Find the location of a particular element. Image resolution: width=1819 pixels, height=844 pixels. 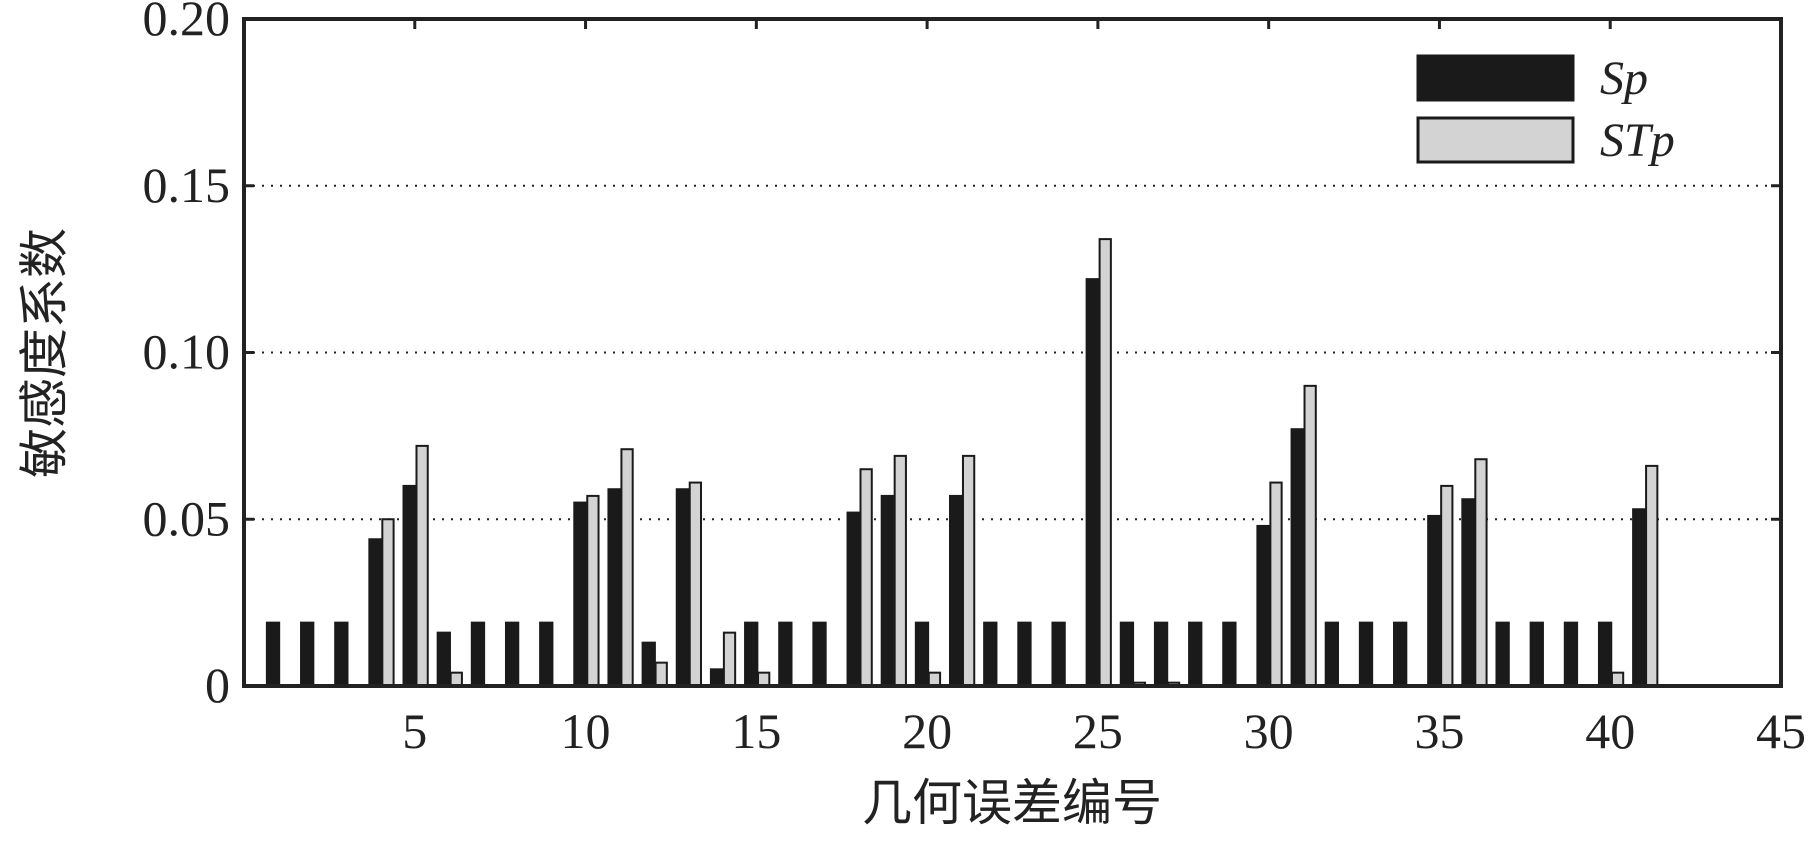

x-tick-label: 10 is located at coordinates (586, 731).